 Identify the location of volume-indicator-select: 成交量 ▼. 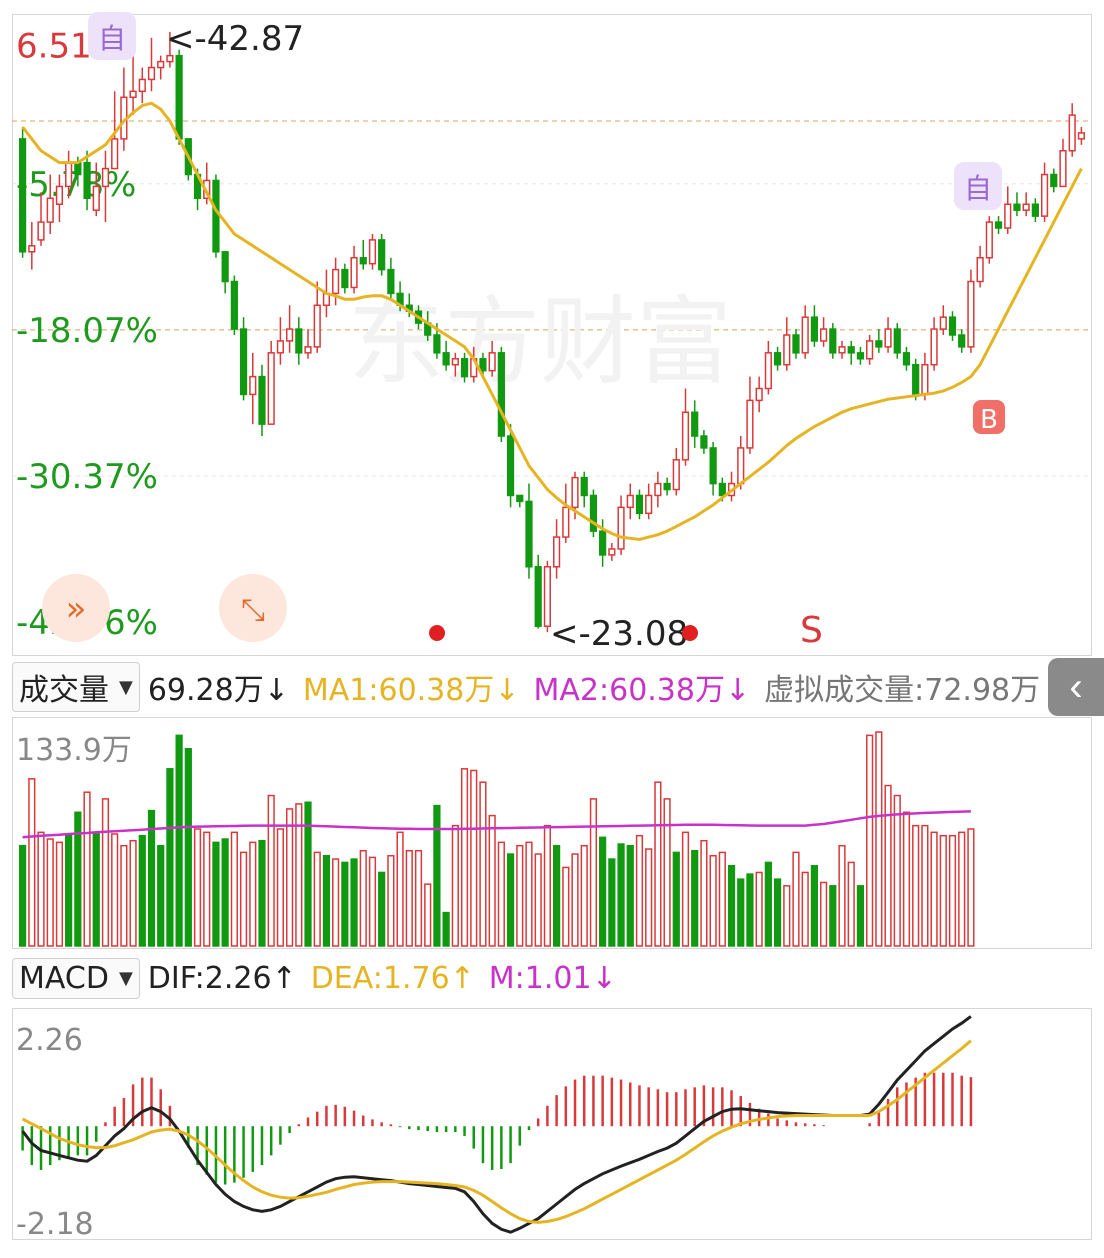
(76, 687).